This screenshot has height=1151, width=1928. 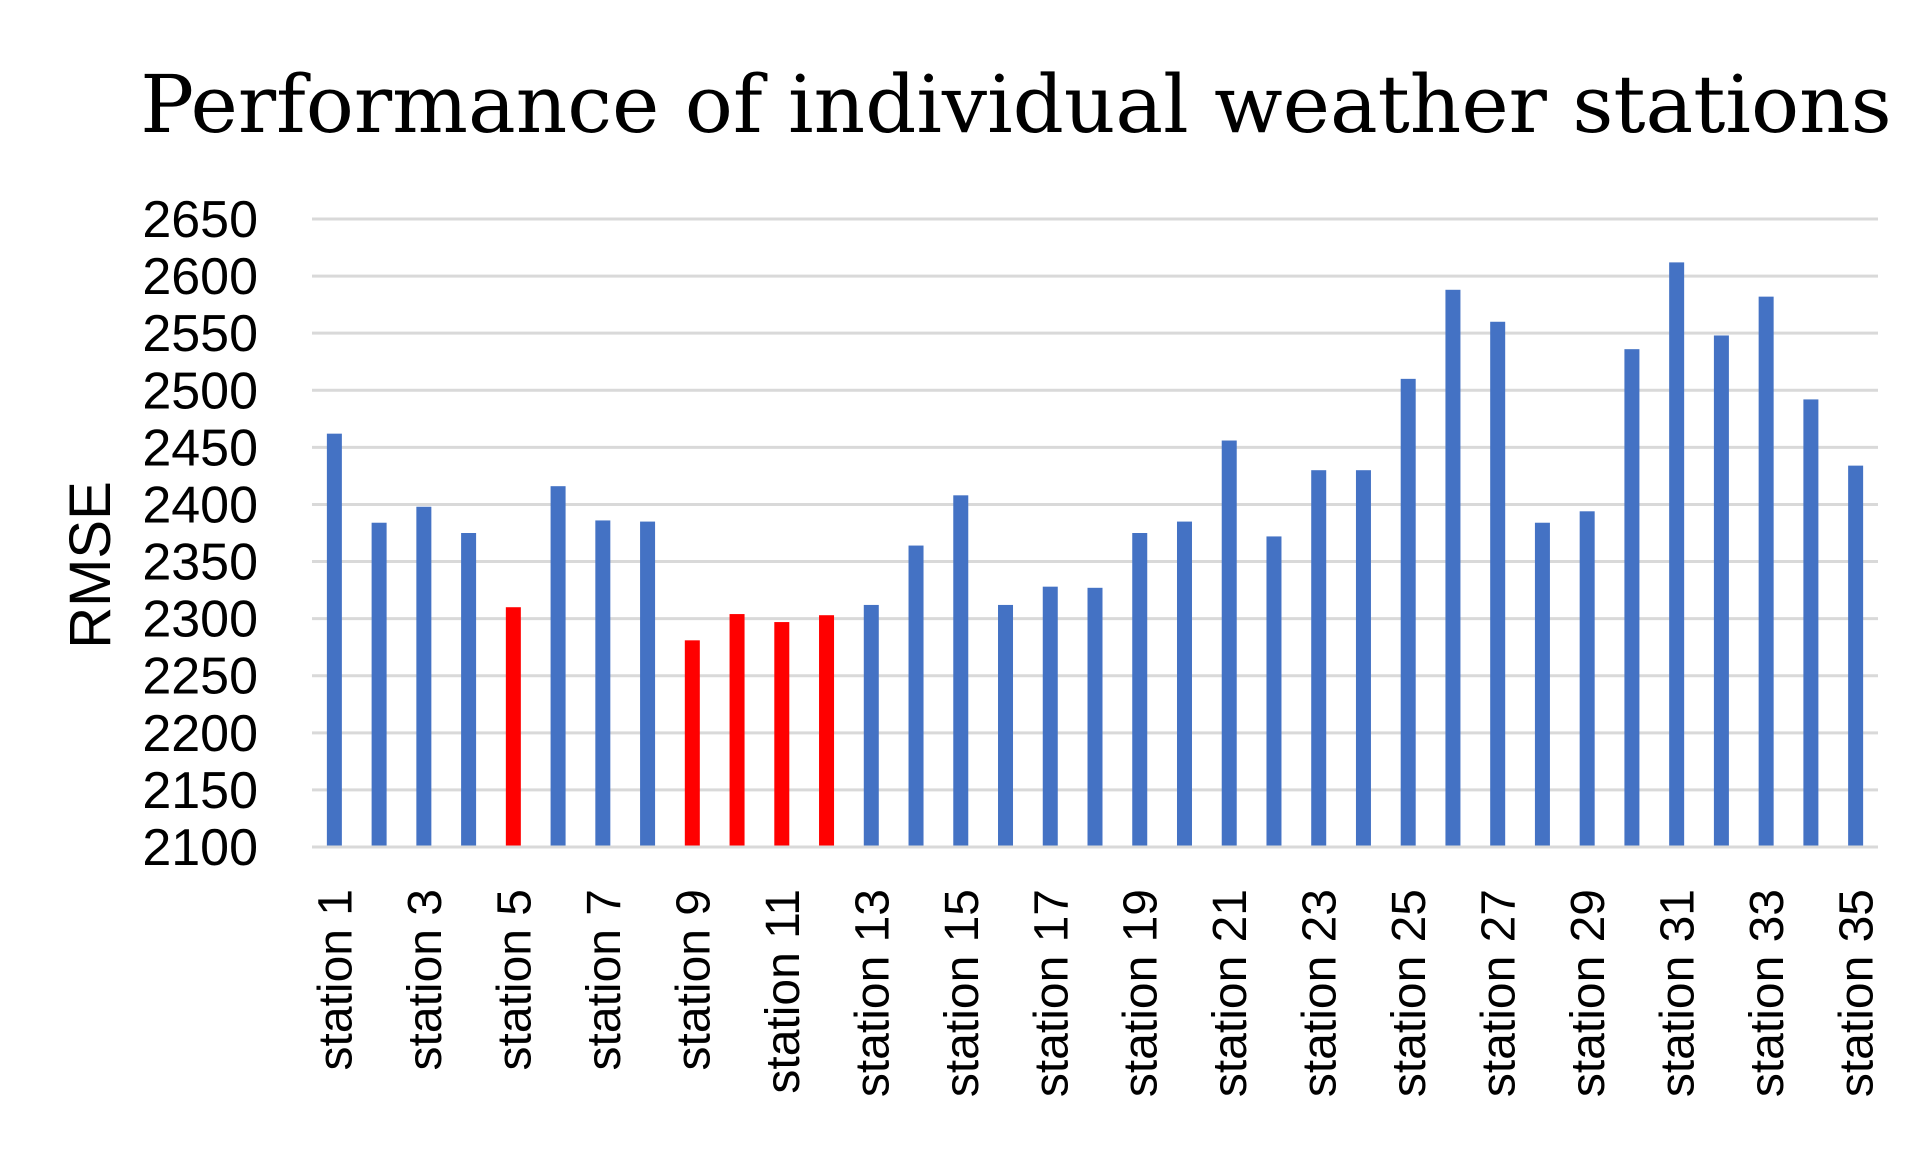 I want to click on x-tick-label: station 29, so click(x=1588, y=993).